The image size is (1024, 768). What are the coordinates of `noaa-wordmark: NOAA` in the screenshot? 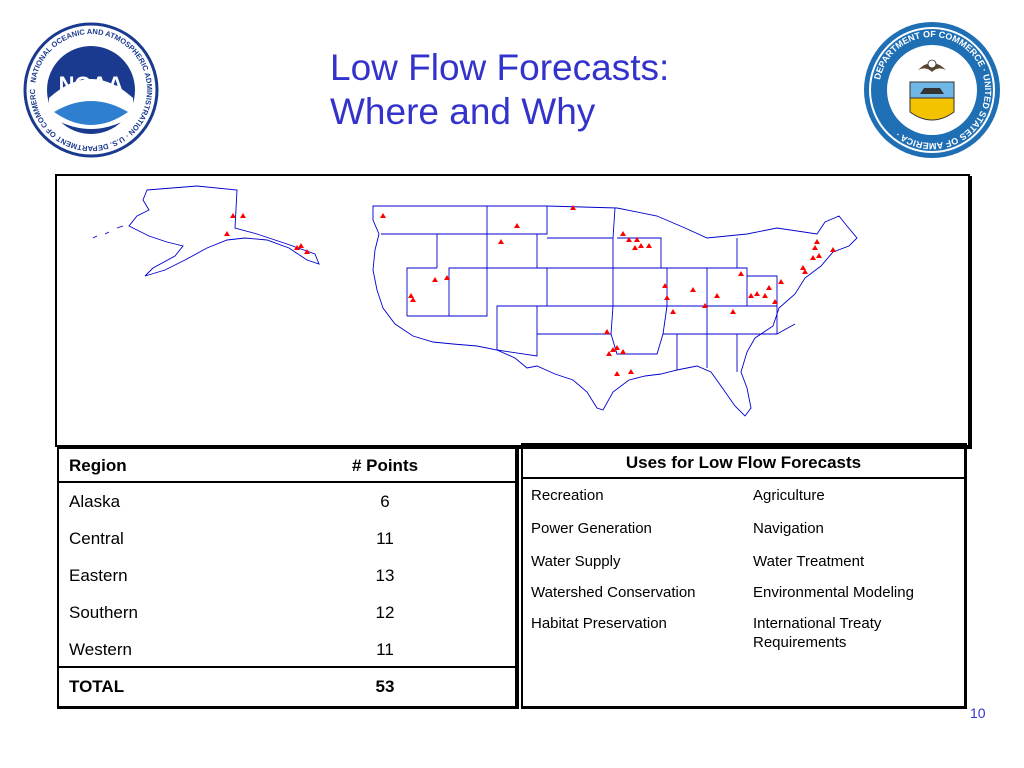 It's located at (91, 84).